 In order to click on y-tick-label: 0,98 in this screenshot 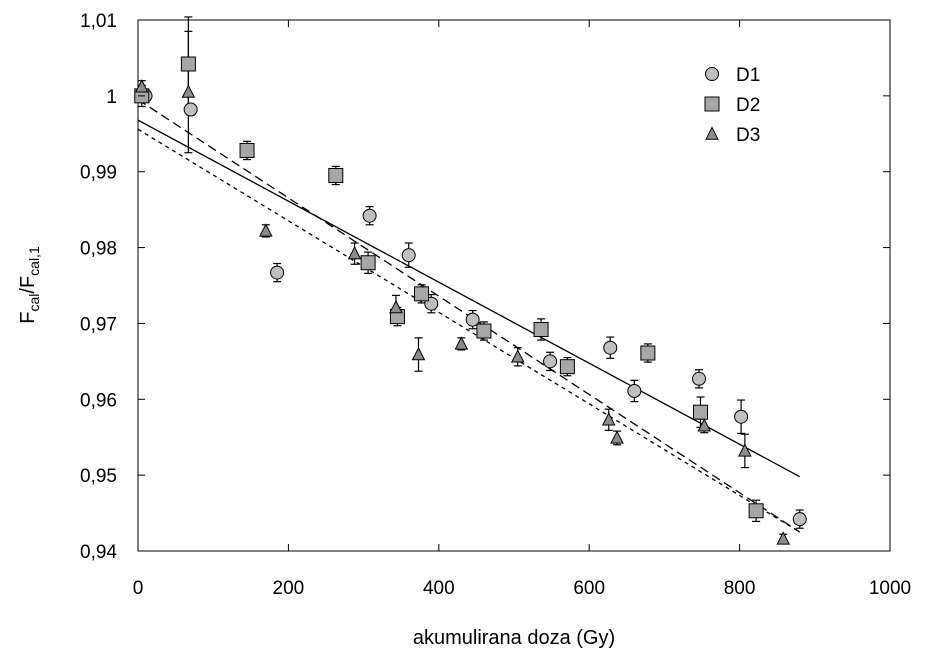, I will do `click(98, 249)`.